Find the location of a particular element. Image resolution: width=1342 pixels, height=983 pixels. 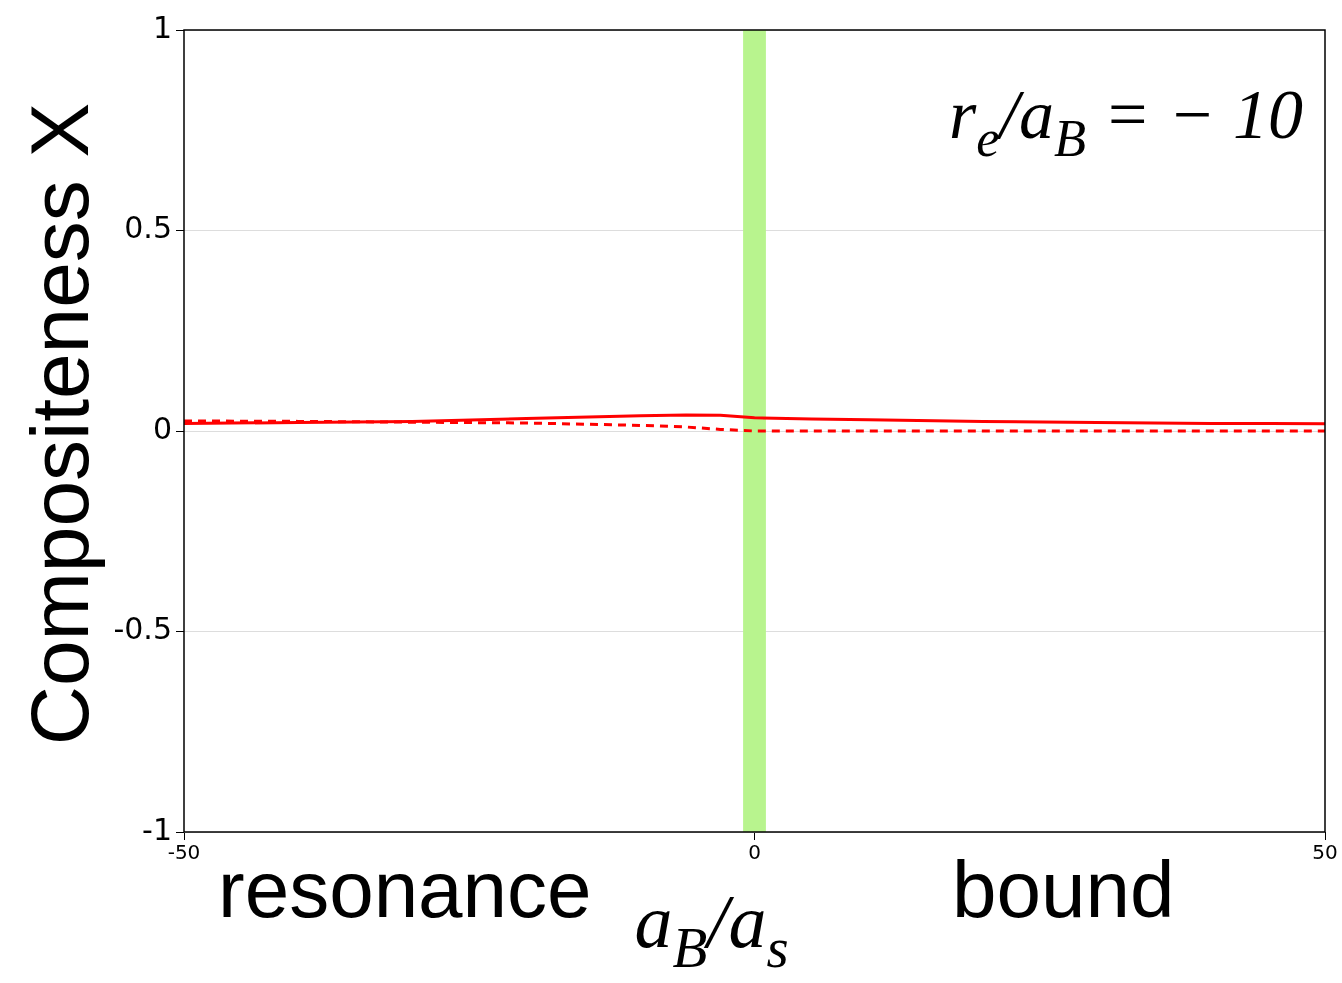

y-tick-label: 0.5 is located at coordinates (148, 228).